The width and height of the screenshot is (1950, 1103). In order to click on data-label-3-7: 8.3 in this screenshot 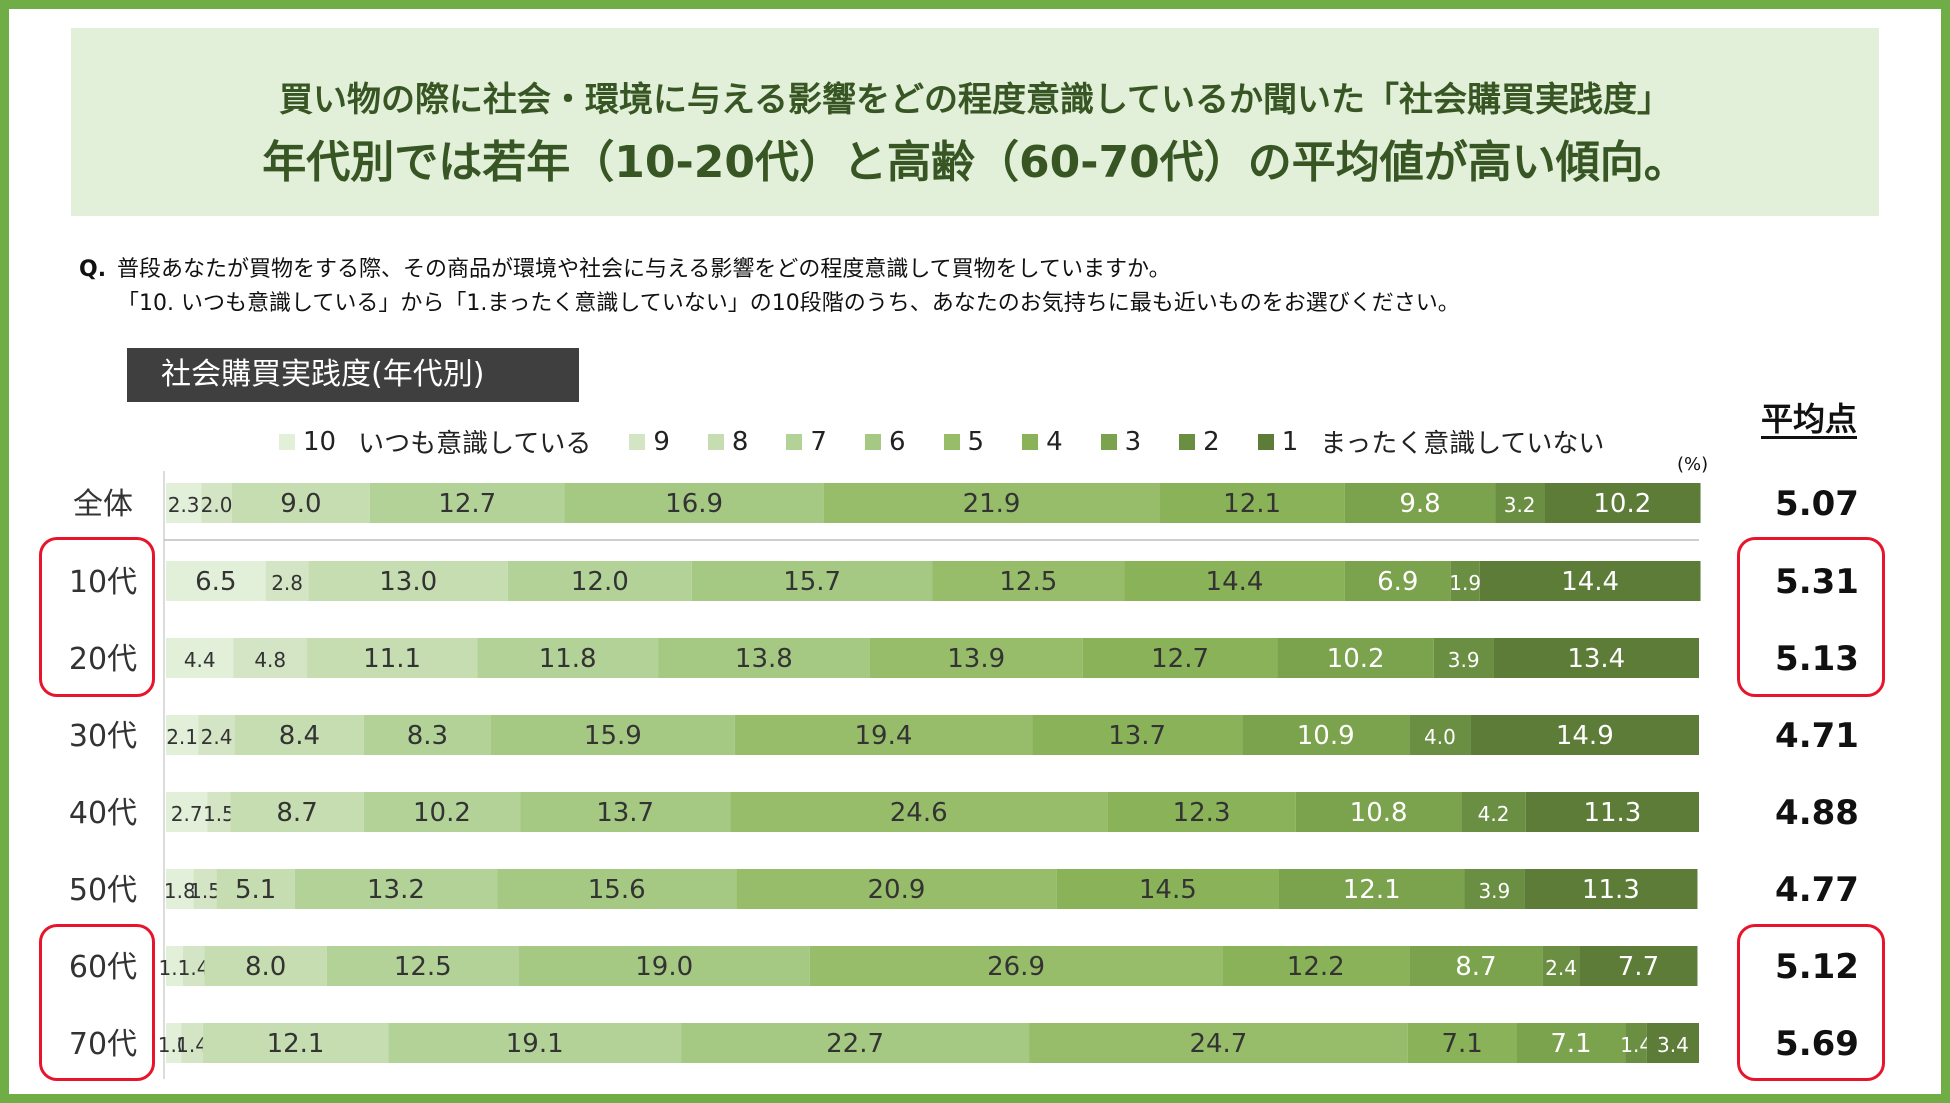, I will do `click(427, 736)`.